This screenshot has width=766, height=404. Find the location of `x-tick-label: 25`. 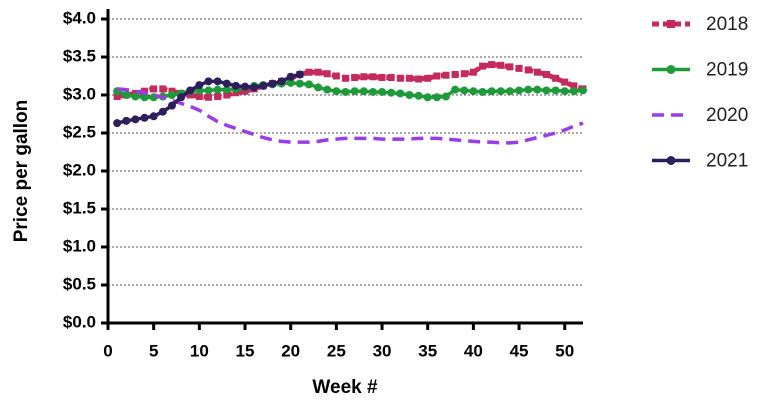

x-tick-label: 25 is located at coordinates (336, 350).